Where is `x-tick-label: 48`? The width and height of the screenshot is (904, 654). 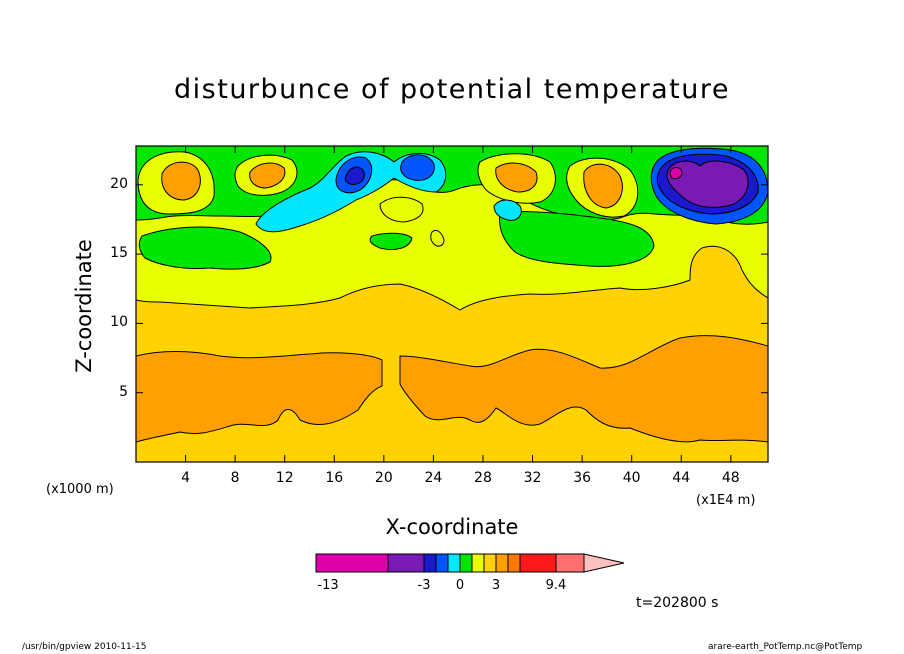
x-tick-label: 48 is located at coordinates (730, 478).